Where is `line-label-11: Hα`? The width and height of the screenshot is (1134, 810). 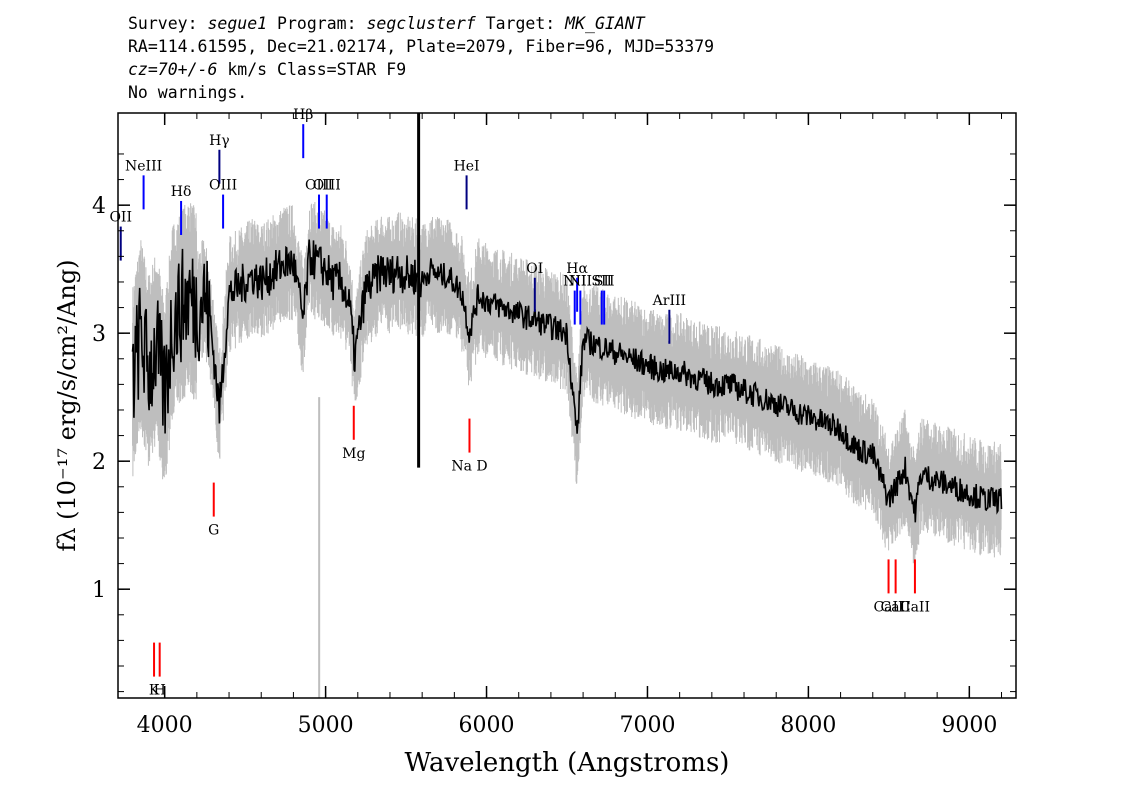 line-label-11: Hα is located at coordinates (577, 269).